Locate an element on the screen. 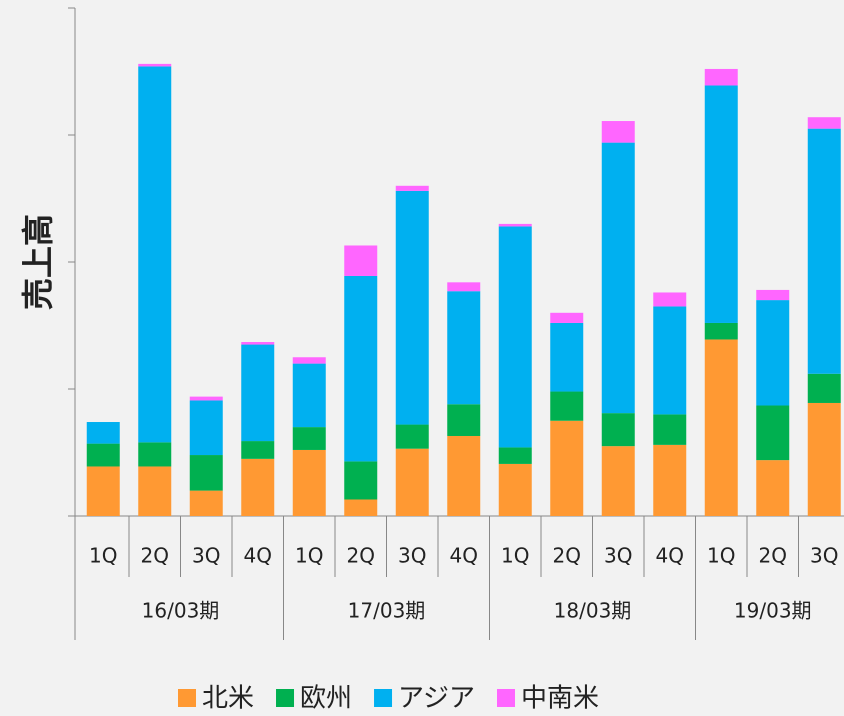  group-label: 19/03期 is located at coordinates (773, 611).